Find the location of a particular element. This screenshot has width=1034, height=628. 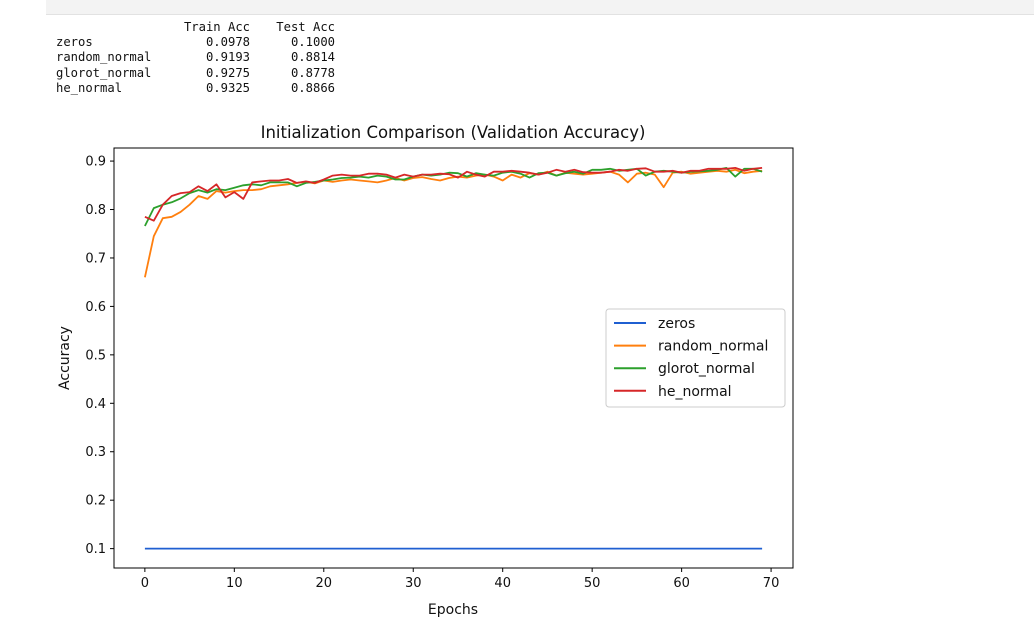

y-tick-label: 0.9 is located at coordinates (95, 162).